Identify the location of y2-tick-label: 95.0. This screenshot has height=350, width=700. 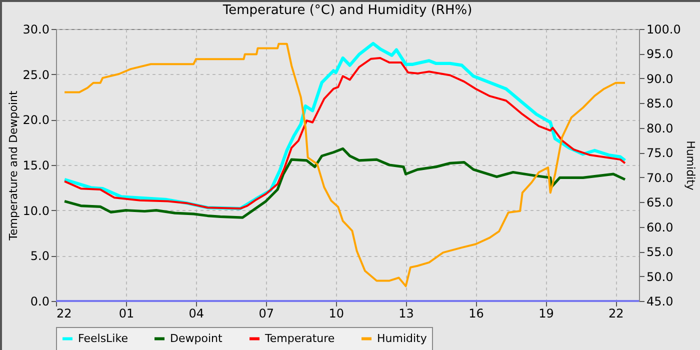
(660, 54).